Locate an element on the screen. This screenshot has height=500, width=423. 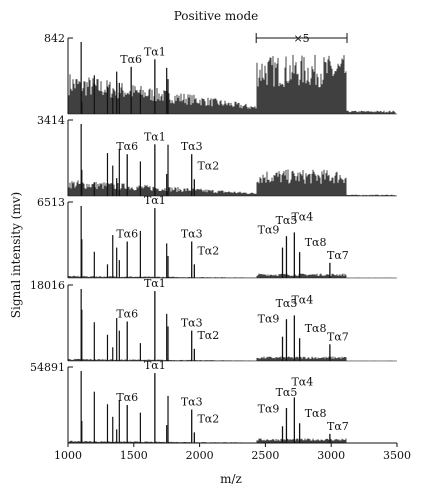
panel-ymax-label: 18016 is located at coordinates (47, 285).